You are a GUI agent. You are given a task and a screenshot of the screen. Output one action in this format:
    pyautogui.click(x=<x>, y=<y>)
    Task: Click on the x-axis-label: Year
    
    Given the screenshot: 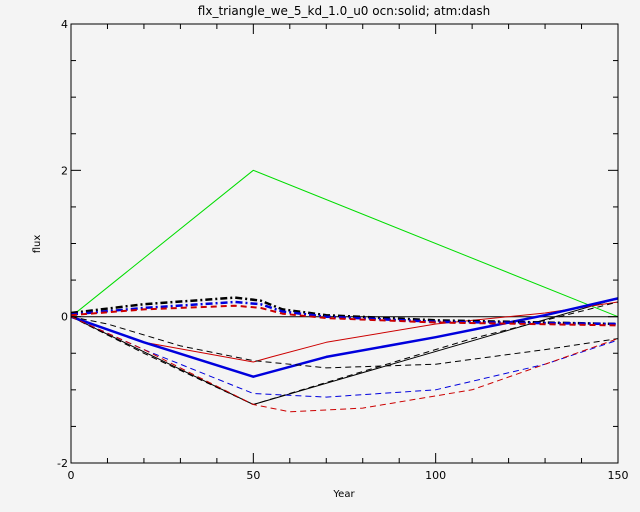 What is the action you would take?
    pyautogui.click(x=343, y=494)
    